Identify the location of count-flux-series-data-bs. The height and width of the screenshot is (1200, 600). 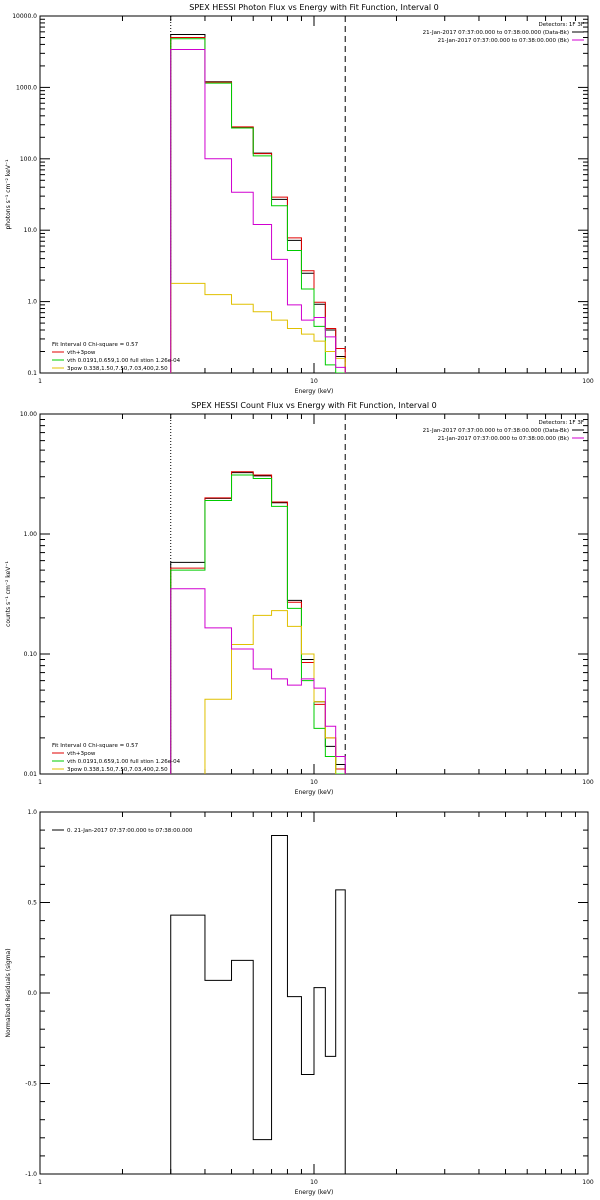
(258, 623).